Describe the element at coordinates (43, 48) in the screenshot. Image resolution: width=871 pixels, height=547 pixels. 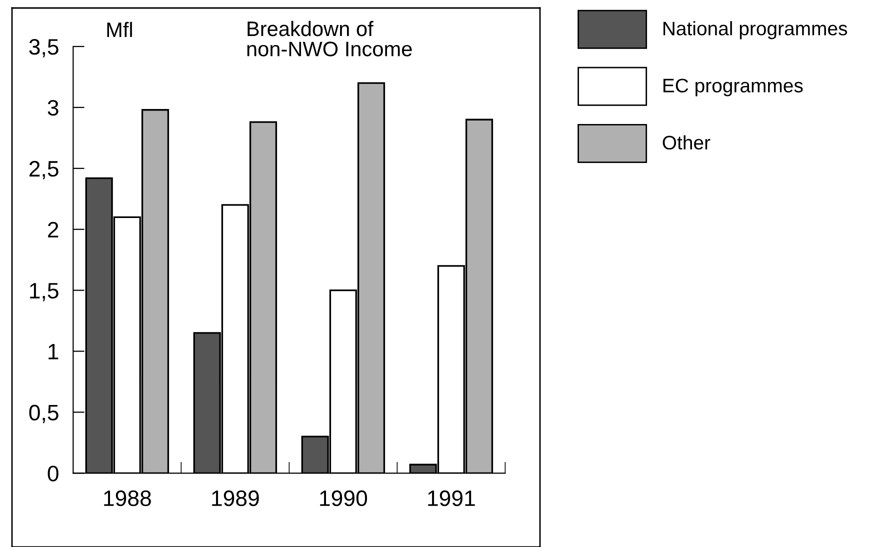
I see `y-tick-label: 3,5` at that location.